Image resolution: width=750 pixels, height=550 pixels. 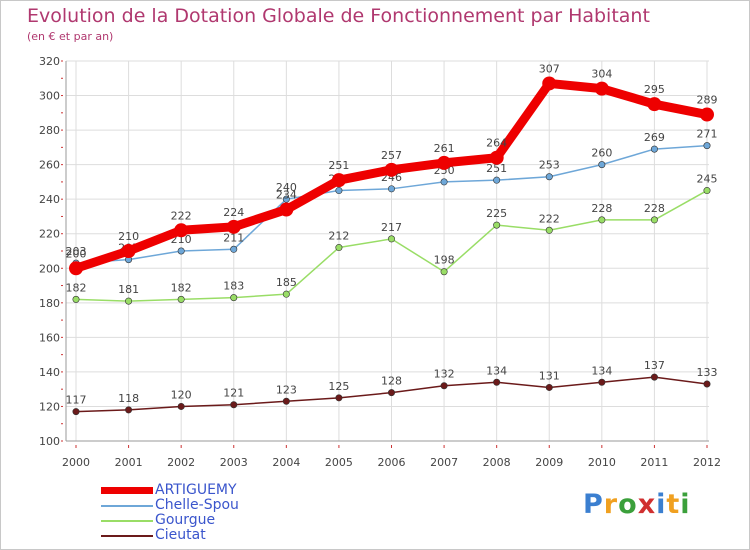 What do you see at coordinates (234, 462) in the screenshot?
I see `x-tick-label: 2003` at bounding box center [234, 462].